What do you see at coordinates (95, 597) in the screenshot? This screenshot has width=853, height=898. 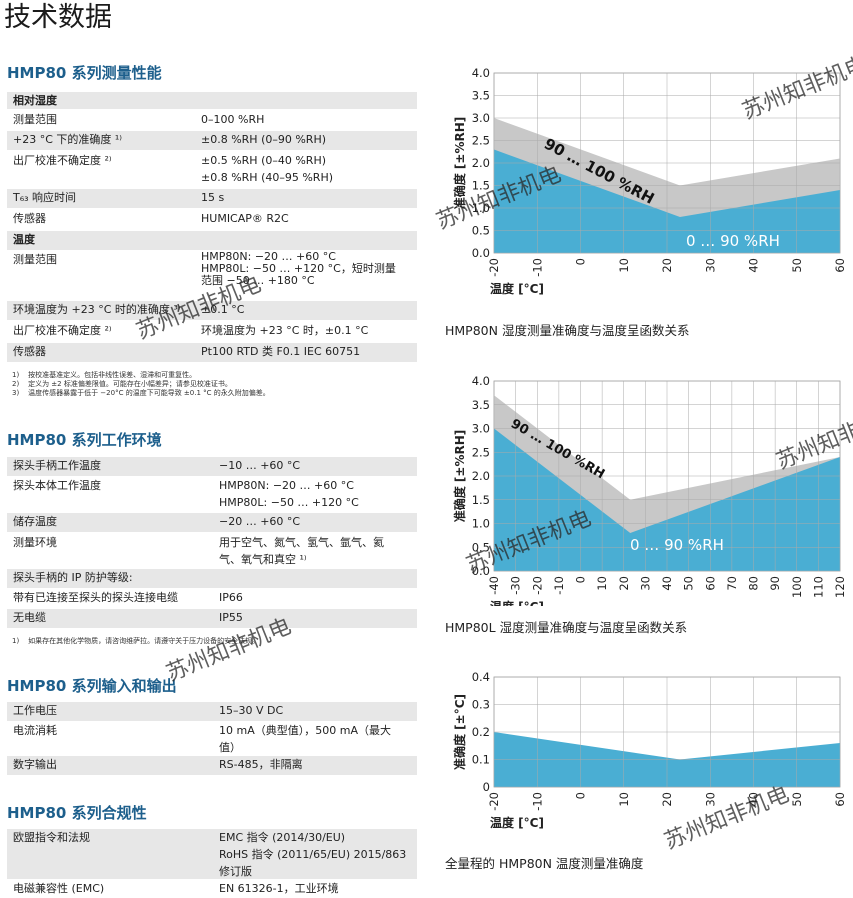 I see `label: 带有已连接至探头的探头连接电缆` at bounding box center [95, 597].